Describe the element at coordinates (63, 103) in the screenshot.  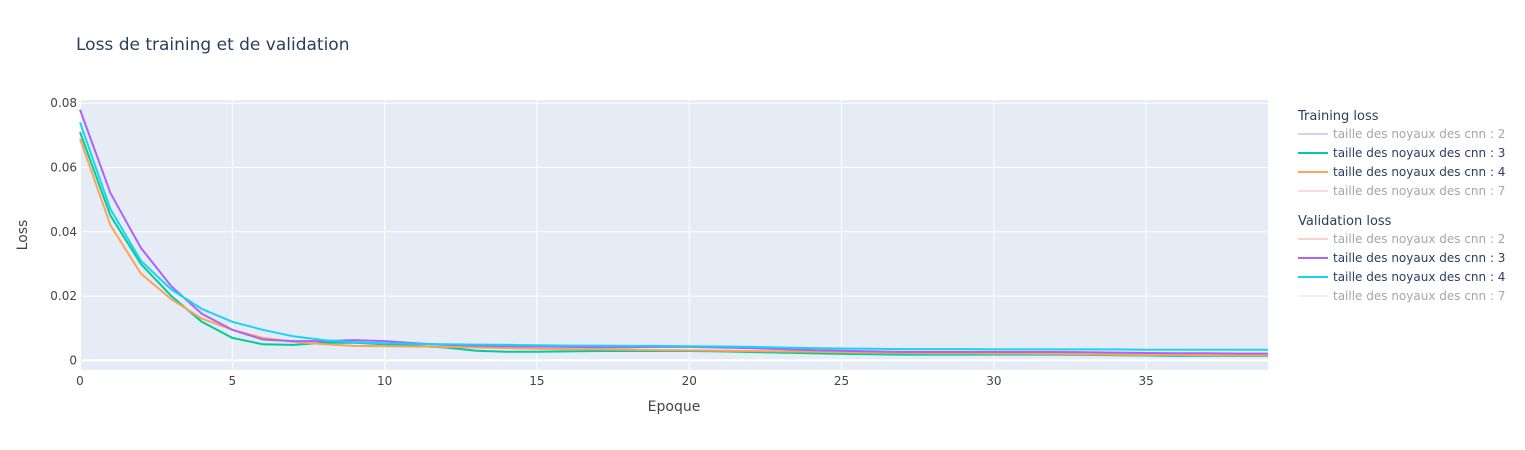
I see `y-tick-label: 0.08` at that location.